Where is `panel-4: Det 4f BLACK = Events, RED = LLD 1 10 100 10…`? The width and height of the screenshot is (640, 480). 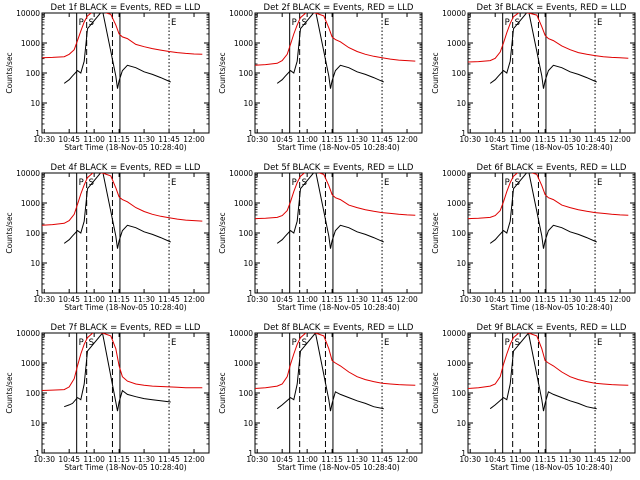 panel-4: Det 4f BLACK = Events, RED = LLD 1 10 100 10… is located at coordinates (107, 237).